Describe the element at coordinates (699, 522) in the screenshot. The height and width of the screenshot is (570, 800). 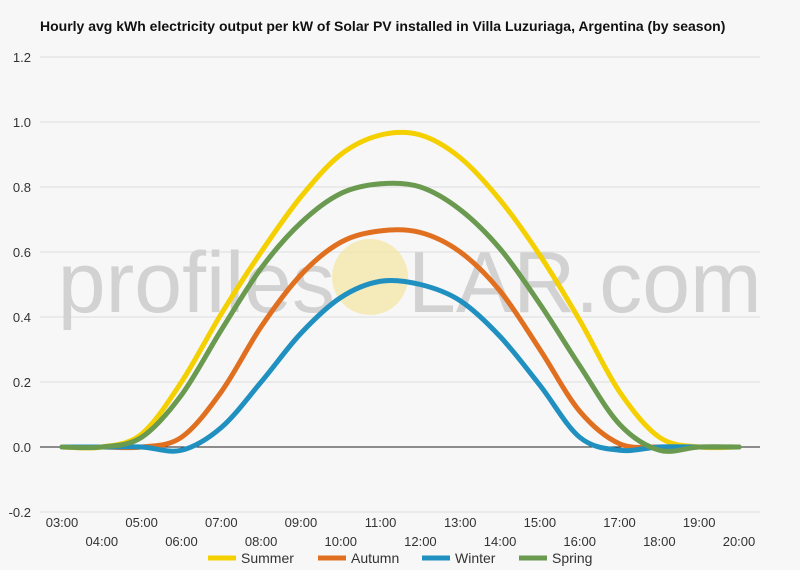
I see `x-tick-label: 19:00` at that location.